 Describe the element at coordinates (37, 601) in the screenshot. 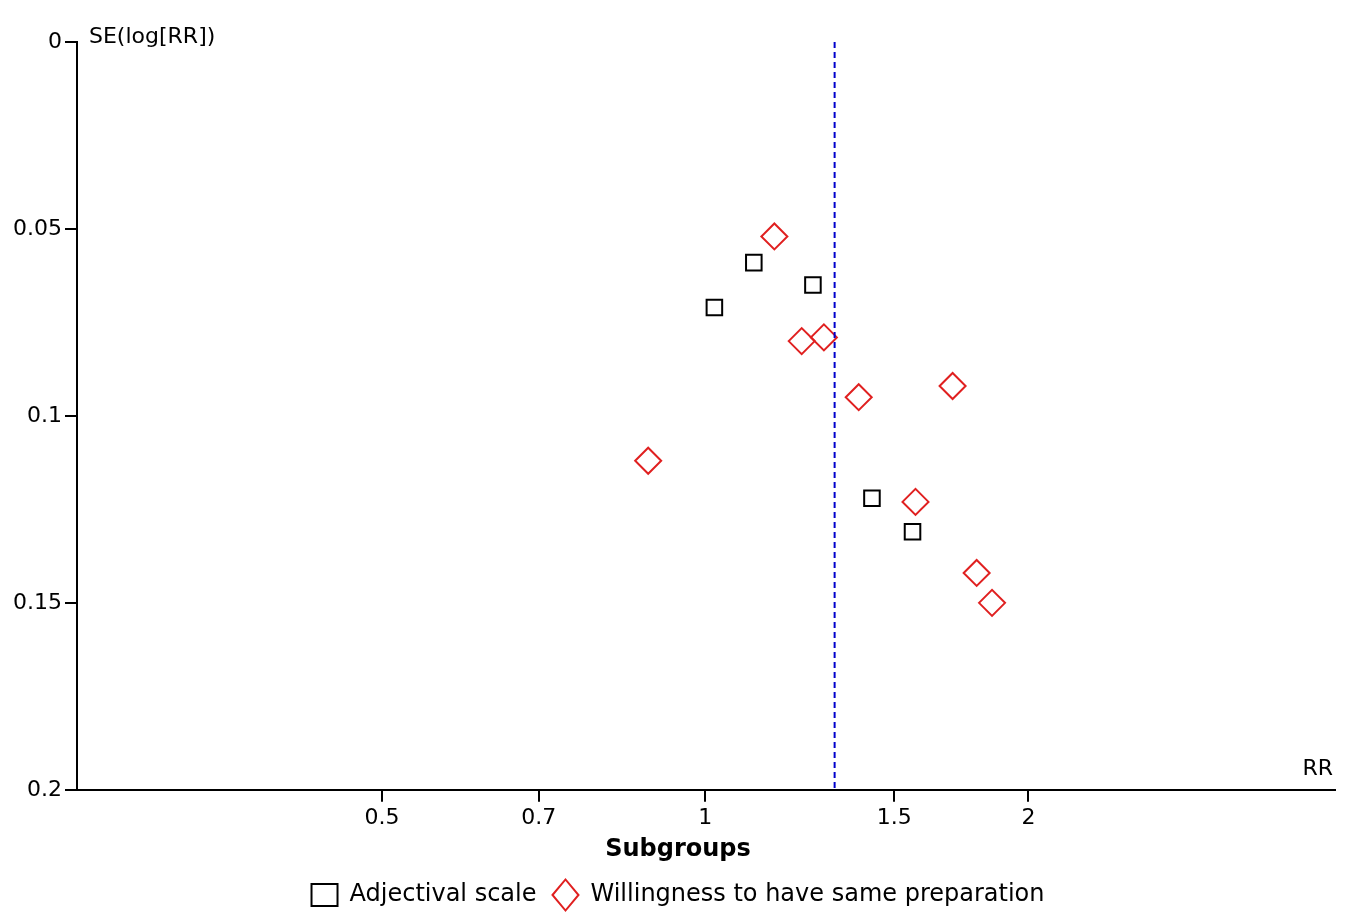

I see `y-tick-label: 0.15` at that location.